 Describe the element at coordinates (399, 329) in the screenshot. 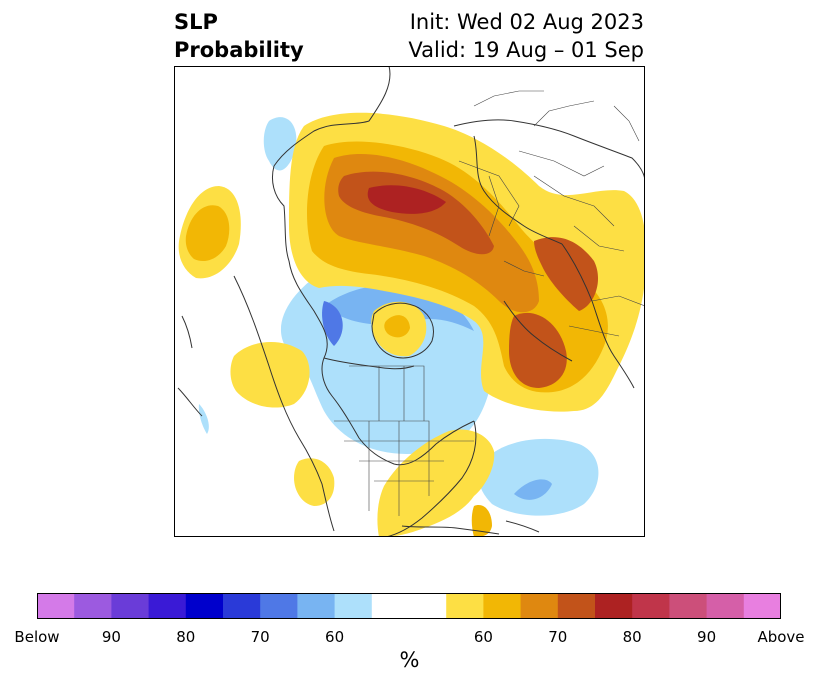

I see `above-normal-region-arctic` at that location.